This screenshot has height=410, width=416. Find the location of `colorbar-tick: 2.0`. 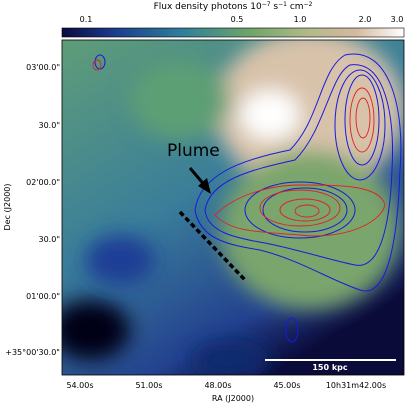

colorbar-tick: 2.0 is located at coordinates (365, 19).